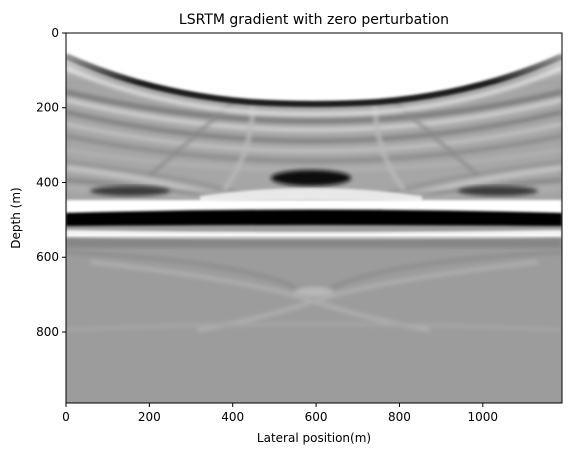  I want to click on y-tick-label: 0, so click(55, 33).